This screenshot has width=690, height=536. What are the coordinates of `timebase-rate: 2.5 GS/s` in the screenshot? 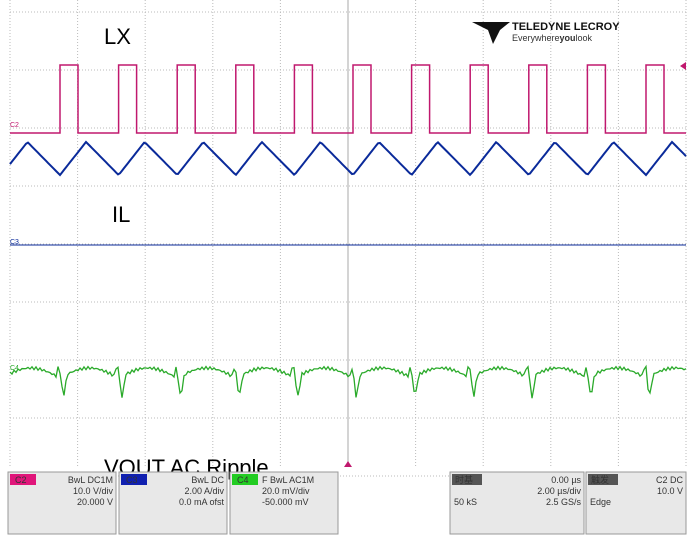 It's located at (564, 502).